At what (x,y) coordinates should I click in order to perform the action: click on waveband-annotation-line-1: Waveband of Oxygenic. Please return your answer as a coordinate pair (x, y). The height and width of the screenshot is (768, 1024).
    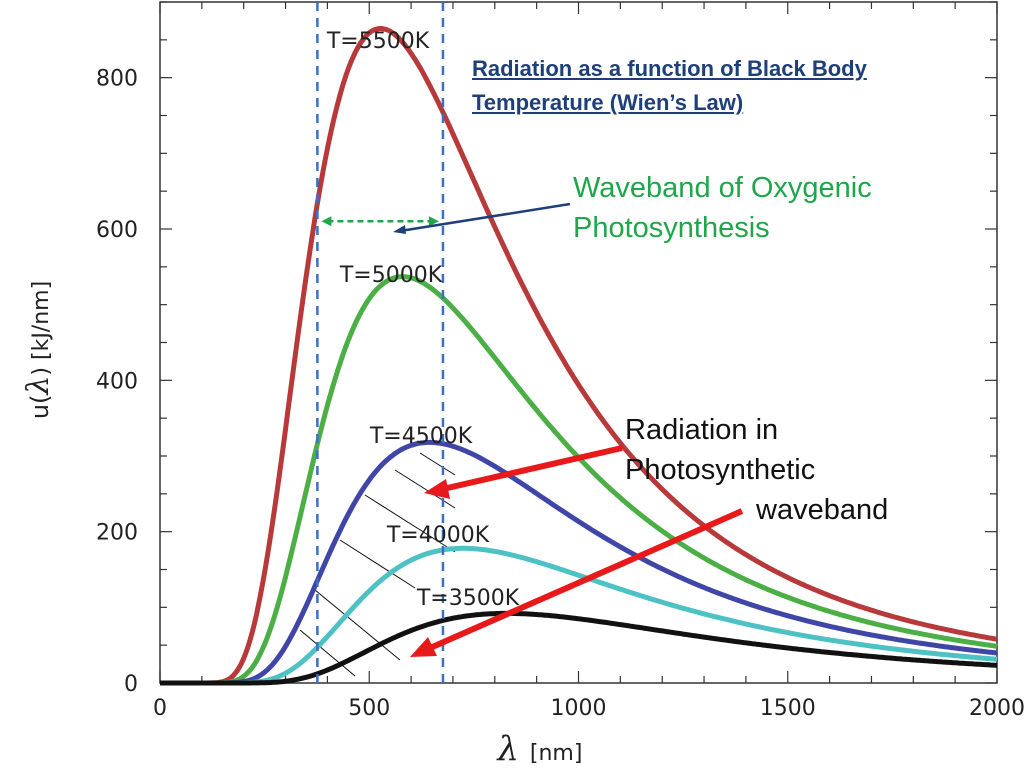
    Looking at the image, I should click on (722, 188).